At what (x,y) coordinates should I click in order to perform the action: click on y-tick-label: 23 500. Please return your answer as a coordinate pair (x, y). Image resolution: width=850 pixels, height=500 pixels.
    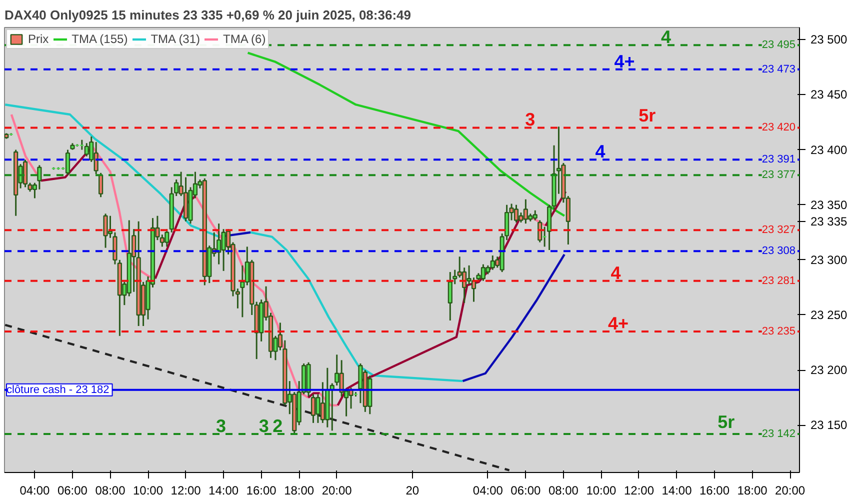
    Looking at the image, I should click on (829, 39).